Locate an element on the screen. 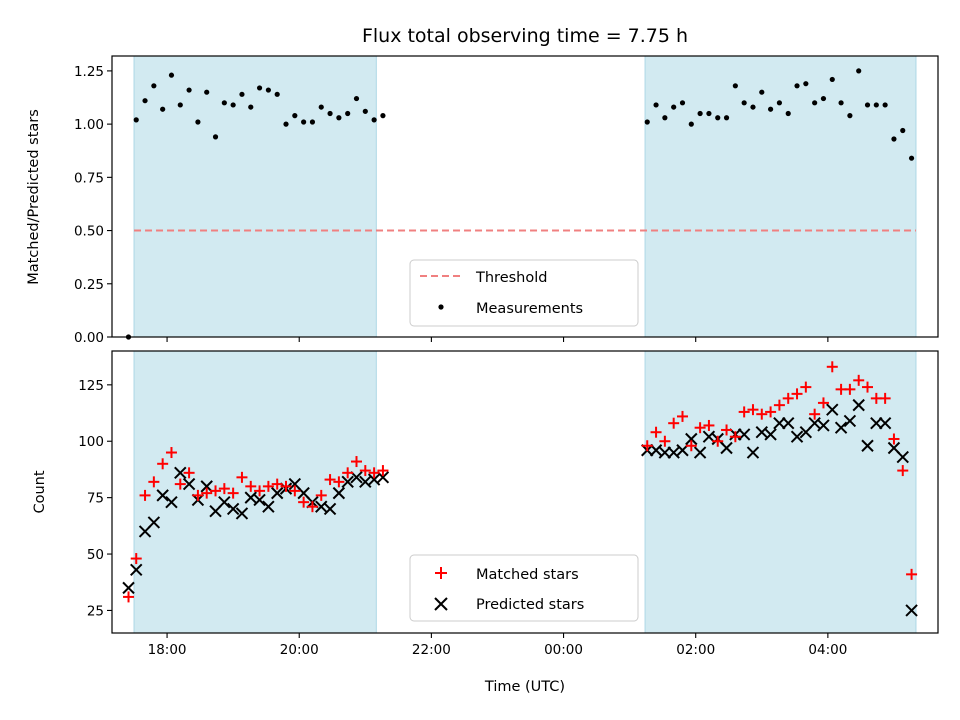  y-tick-label: 50 is located at coordinates (95, 555).